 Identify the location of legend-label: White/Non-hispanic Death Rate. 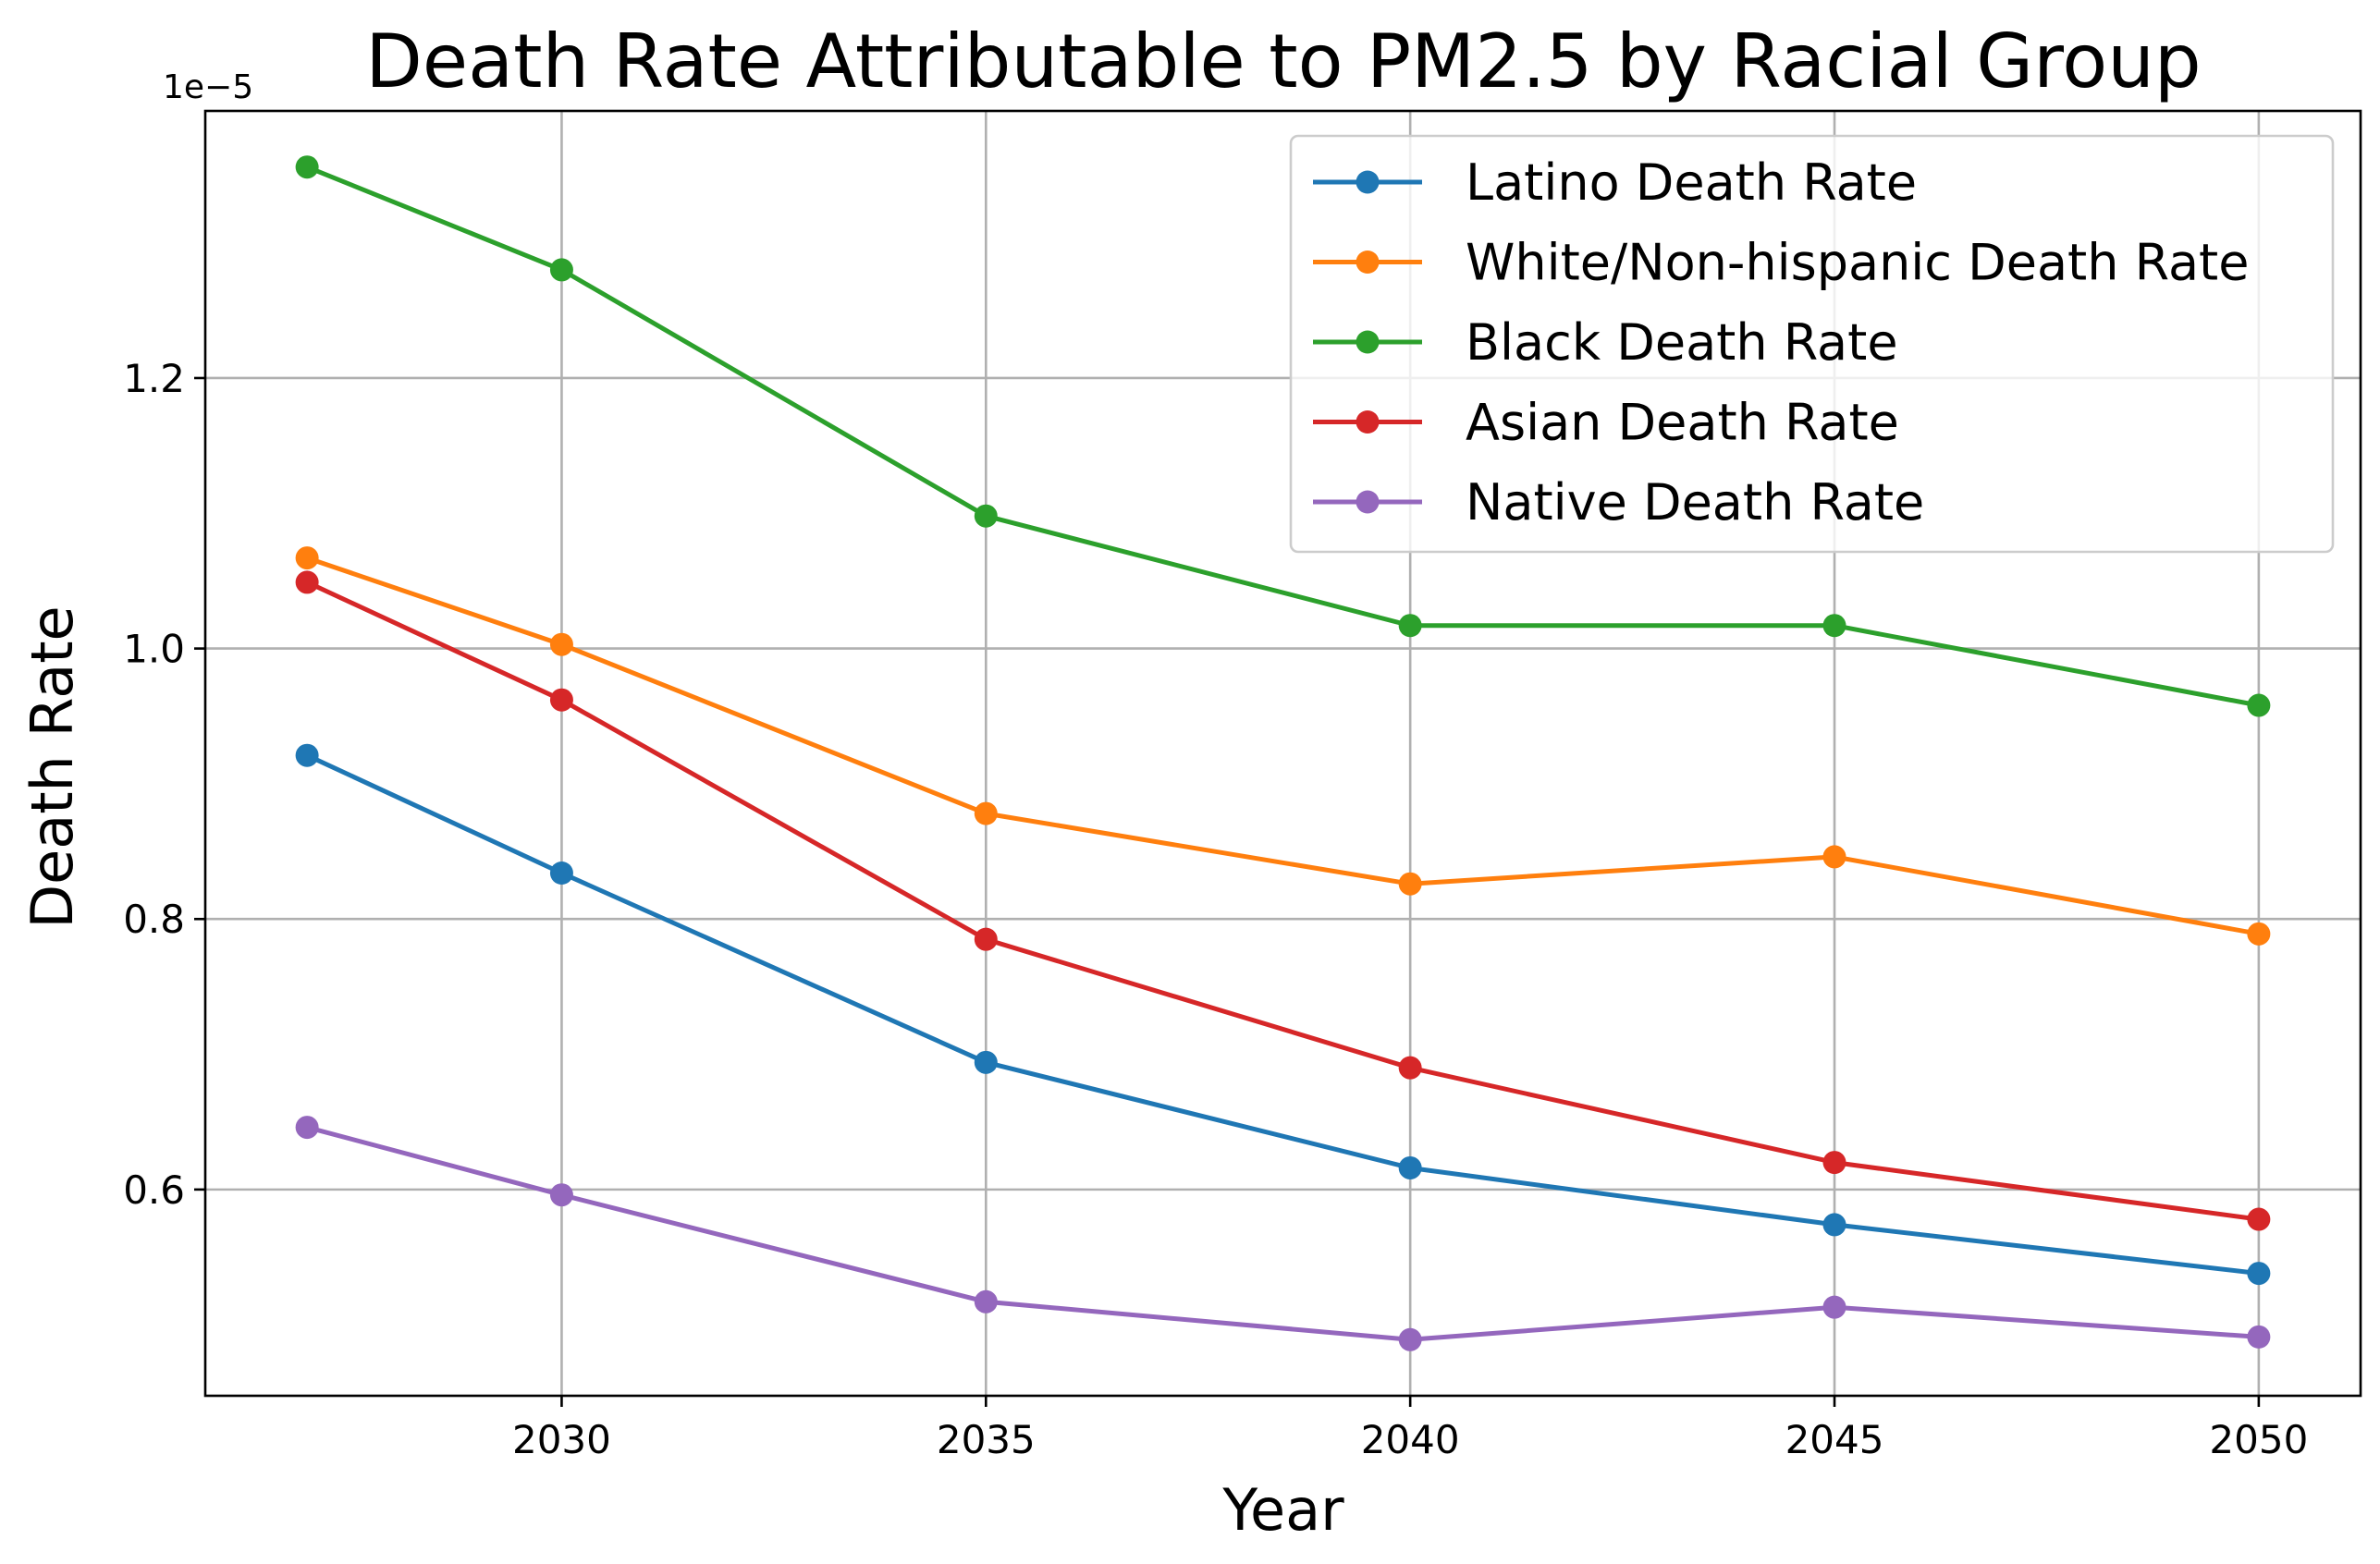
(1857, 263).